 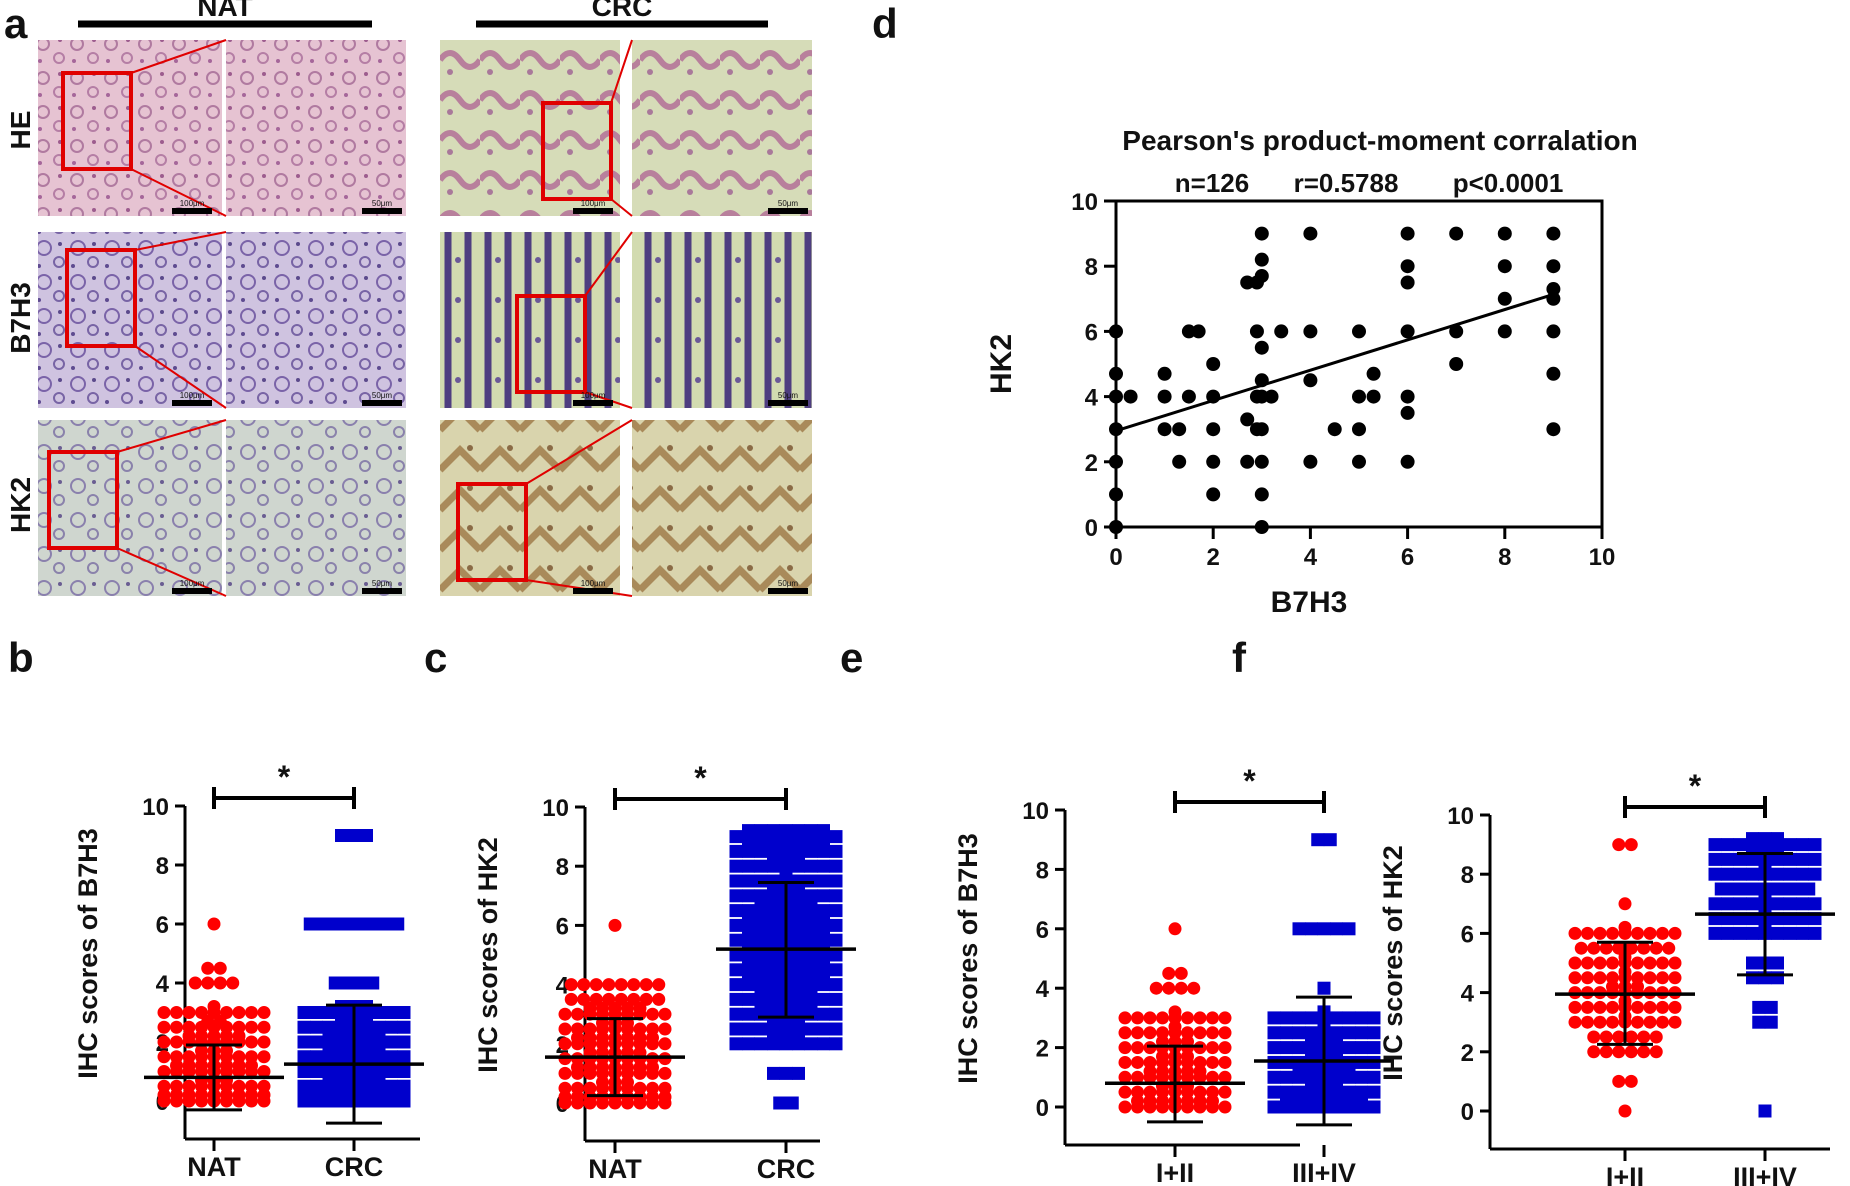 What do you see at coordinates (1212, 183) in the screenshot?
I see `stat-n: n=126` at bounding box center [1212, 183].